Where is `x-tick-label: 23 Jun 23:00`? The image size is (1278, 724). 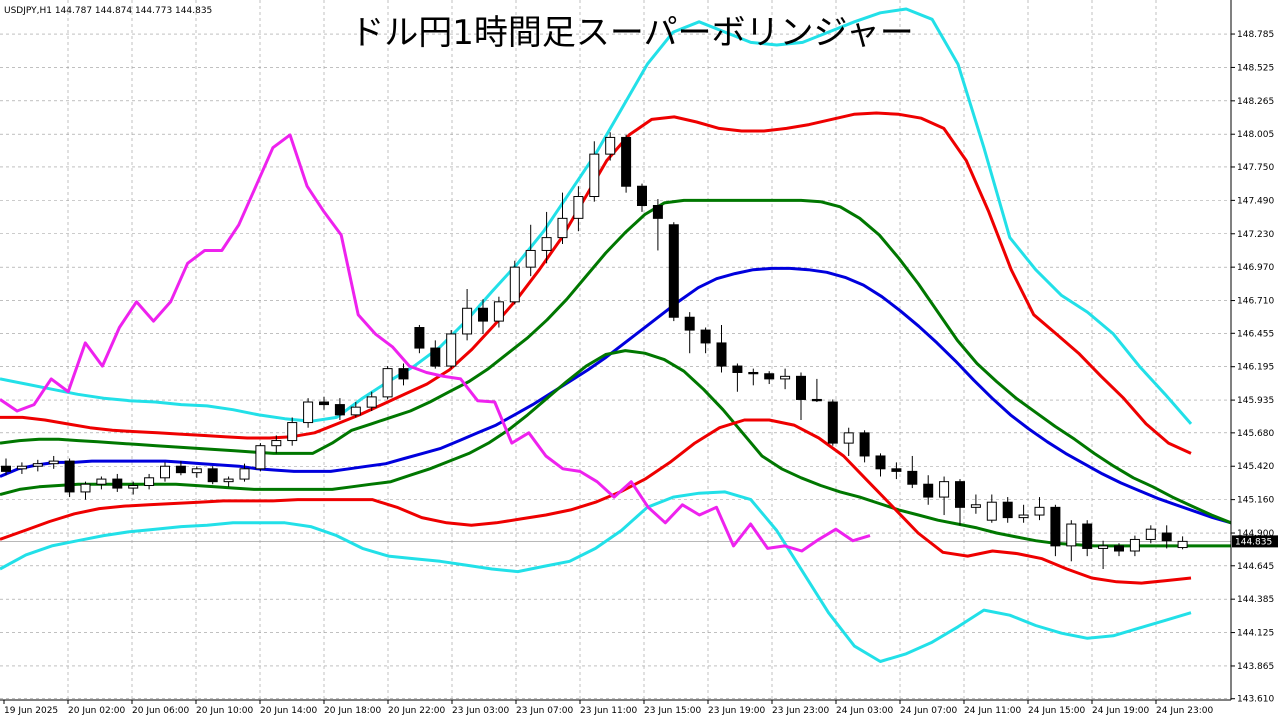
x-tick-label: 23 Jun 23:00 is located at coordinates (800, 711).